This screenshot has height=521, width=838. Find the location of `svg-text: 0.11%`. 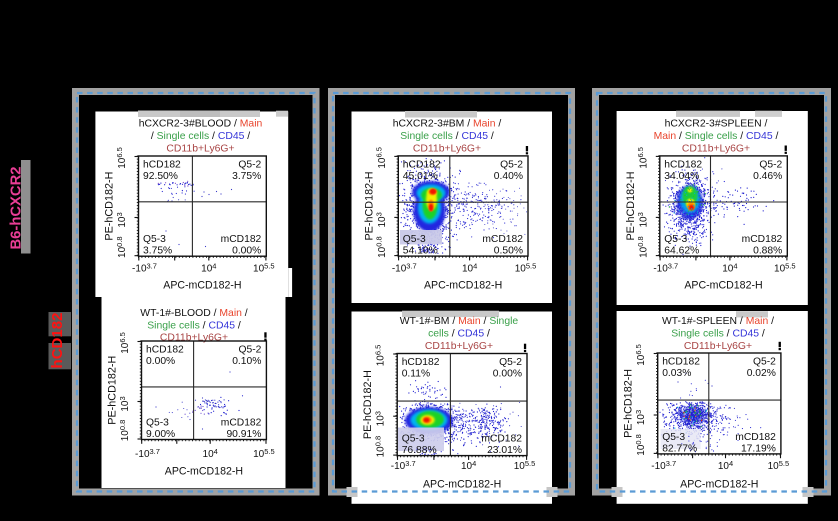

svg-text: 0.11% is located at coordinates (416, 374).